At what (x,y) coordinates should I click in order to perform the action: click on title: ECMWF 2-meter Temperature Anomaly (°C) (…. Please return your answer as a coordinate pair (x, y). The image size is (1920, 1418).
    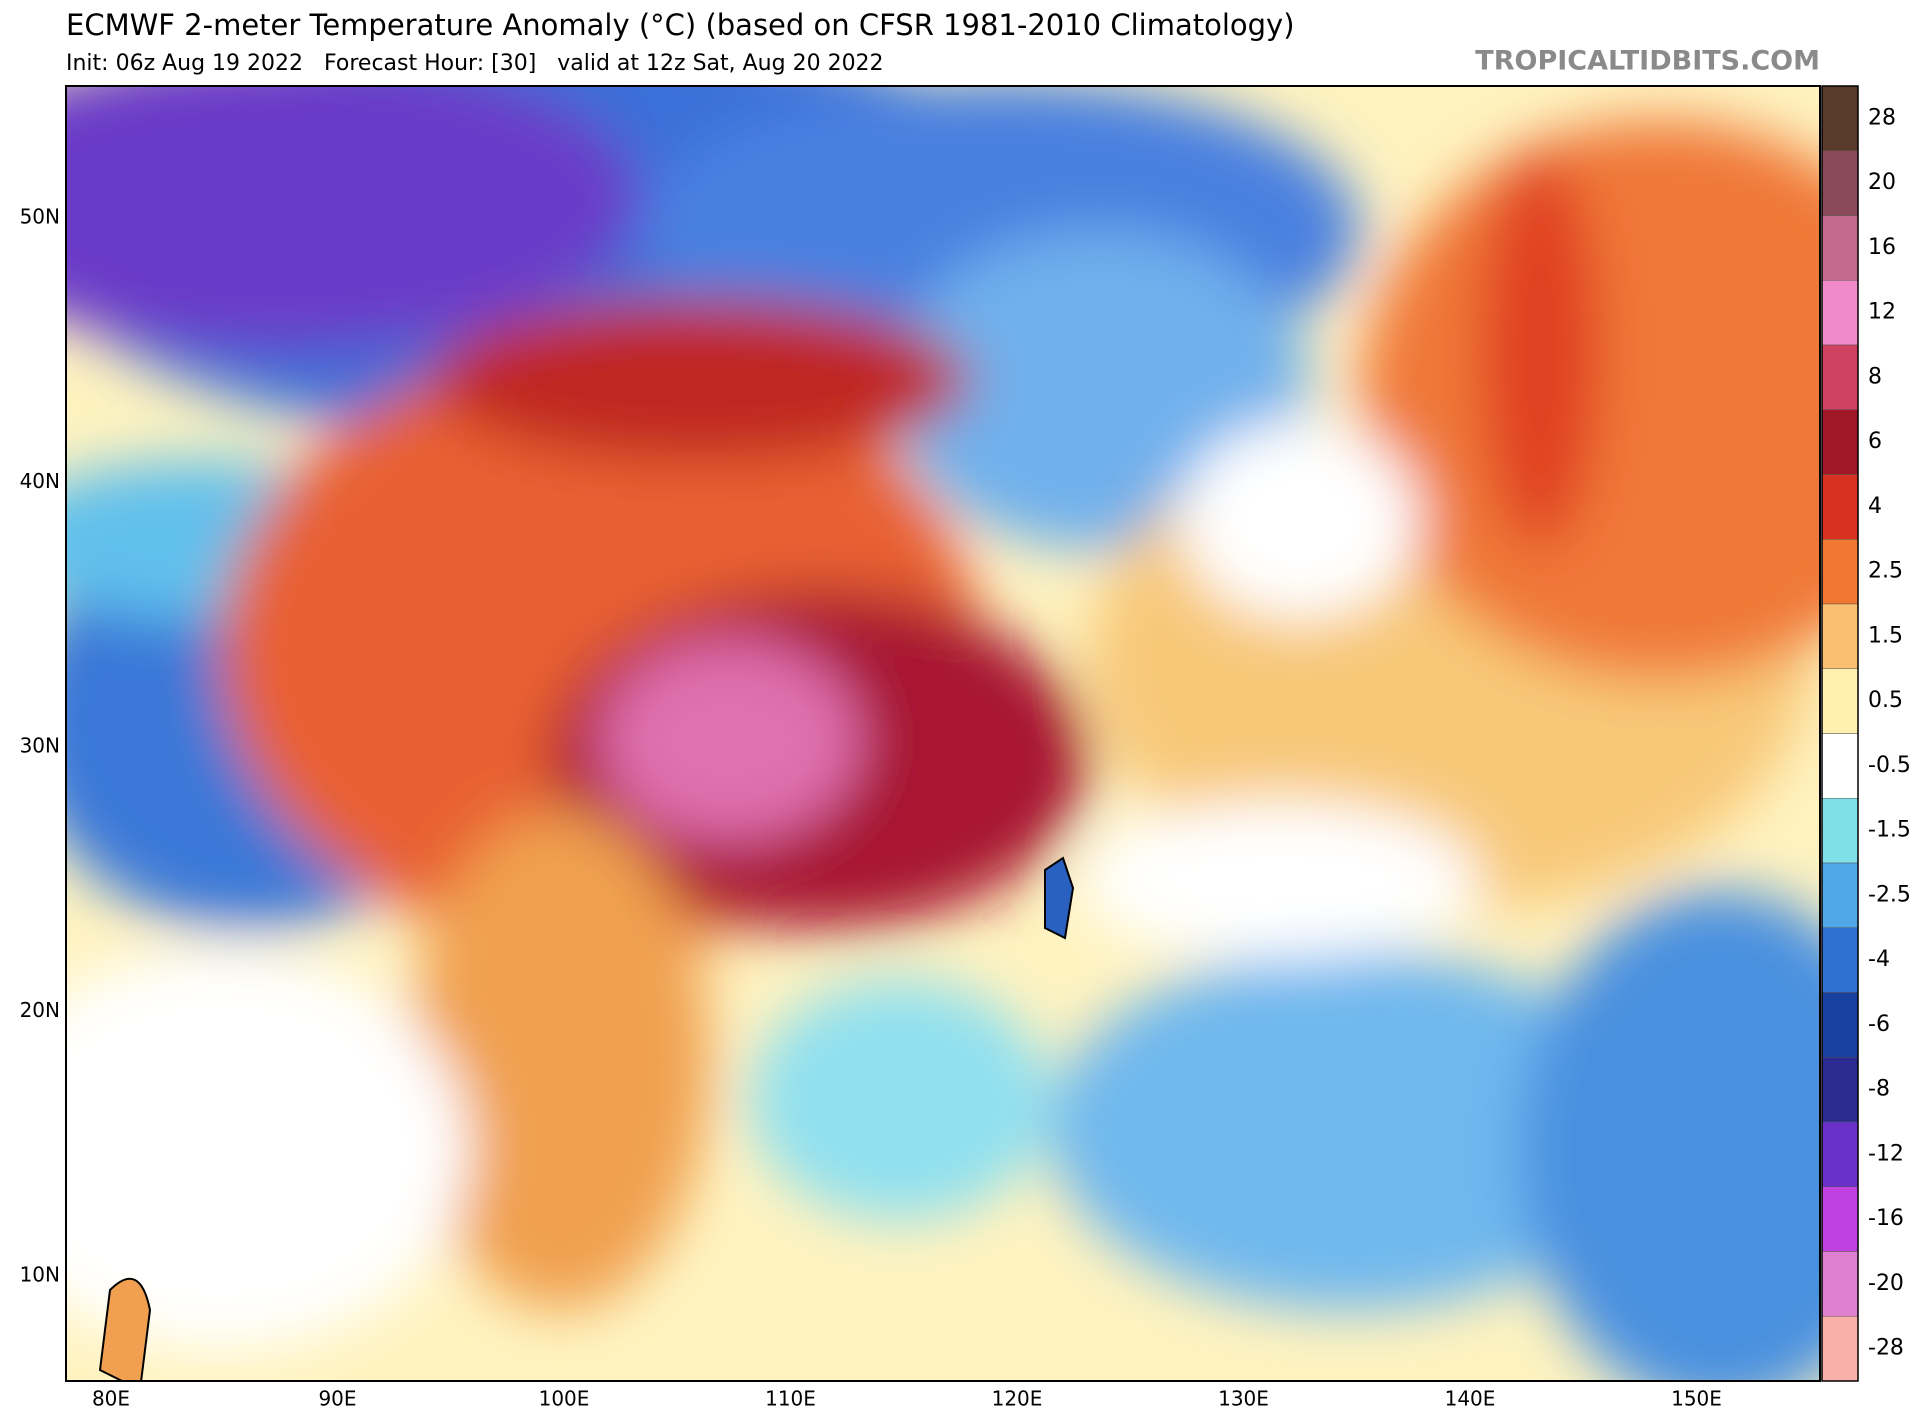
    Looking at the image, I should click on (680, 25).